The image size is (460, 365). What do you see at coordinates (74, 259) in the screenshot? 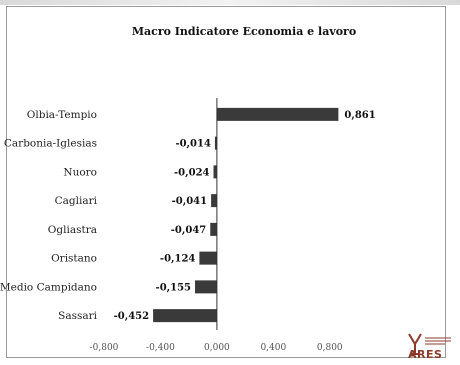
I see `category-label-5: Oristano` at bounding box center [74, 259].